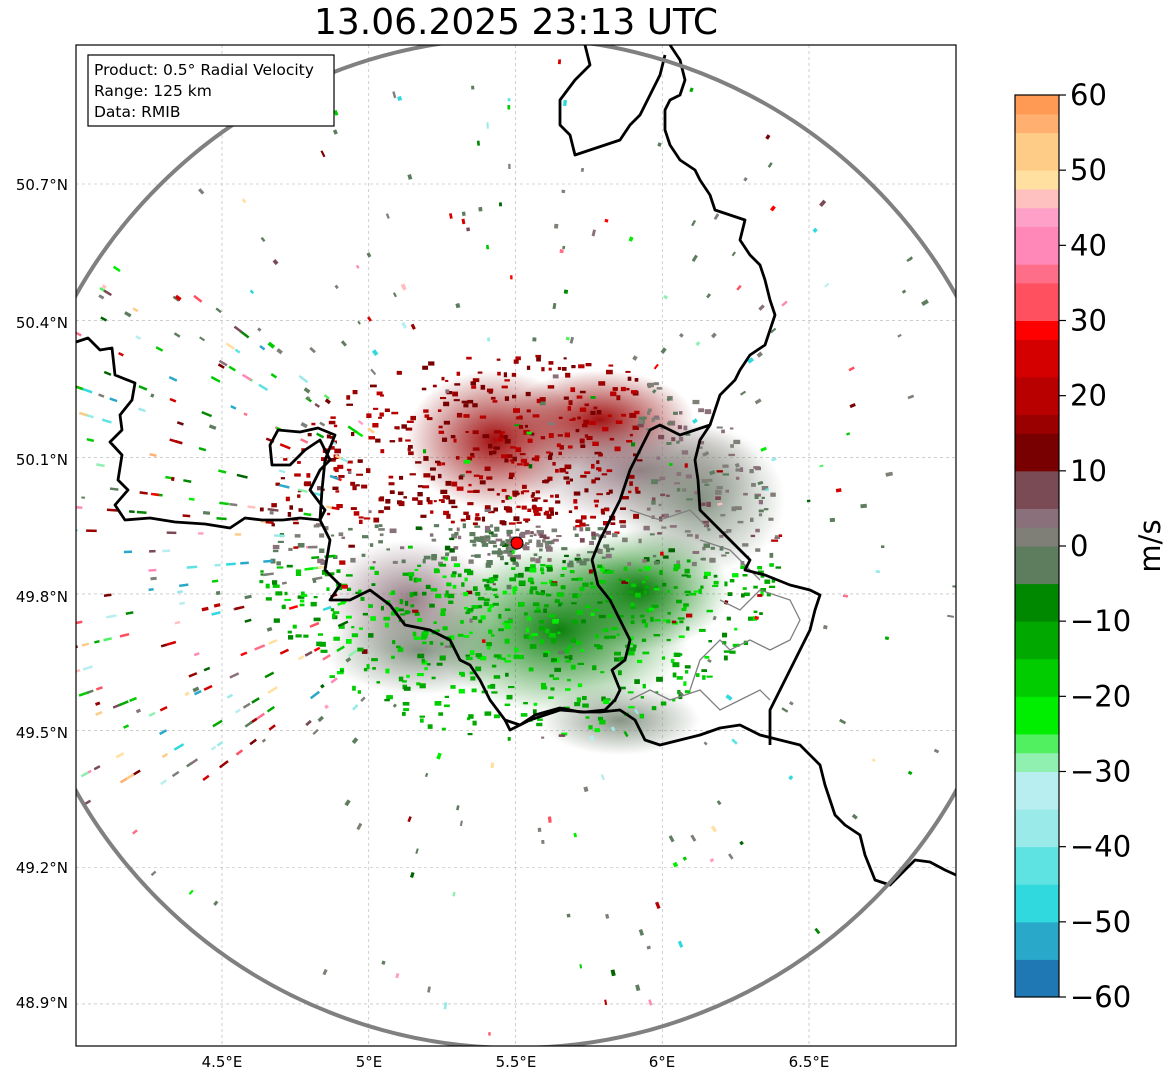 This screenshot has height=1081, width=1171. I want to click on lat-tick-label: 49.5°N, so click(42, 733).